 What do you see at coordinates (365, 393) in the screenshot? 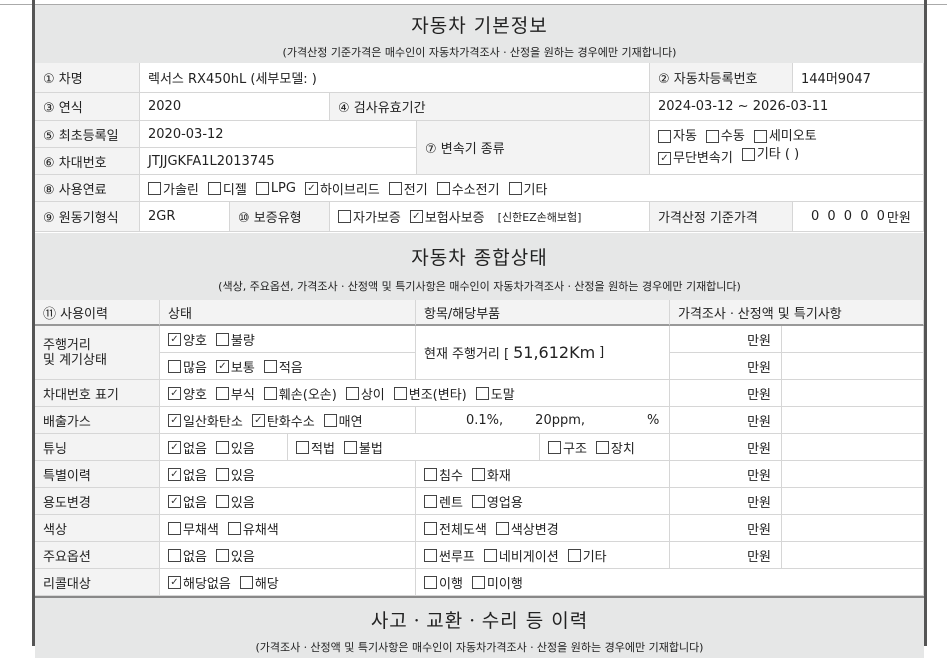
I see `checkbox-option: 상이` at bounding box center [365, 393].